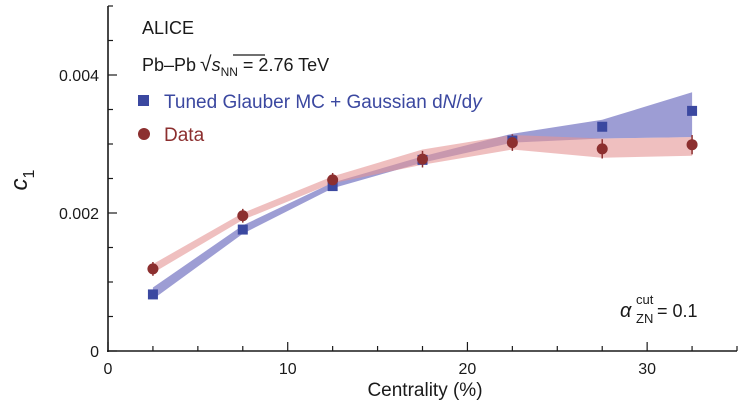 The width and height of the screenshot is (740, 406). What do you see at coordinates (143, 100) in the screenshot?
I see `legend-marker-model` at bounding box center [143, 100].